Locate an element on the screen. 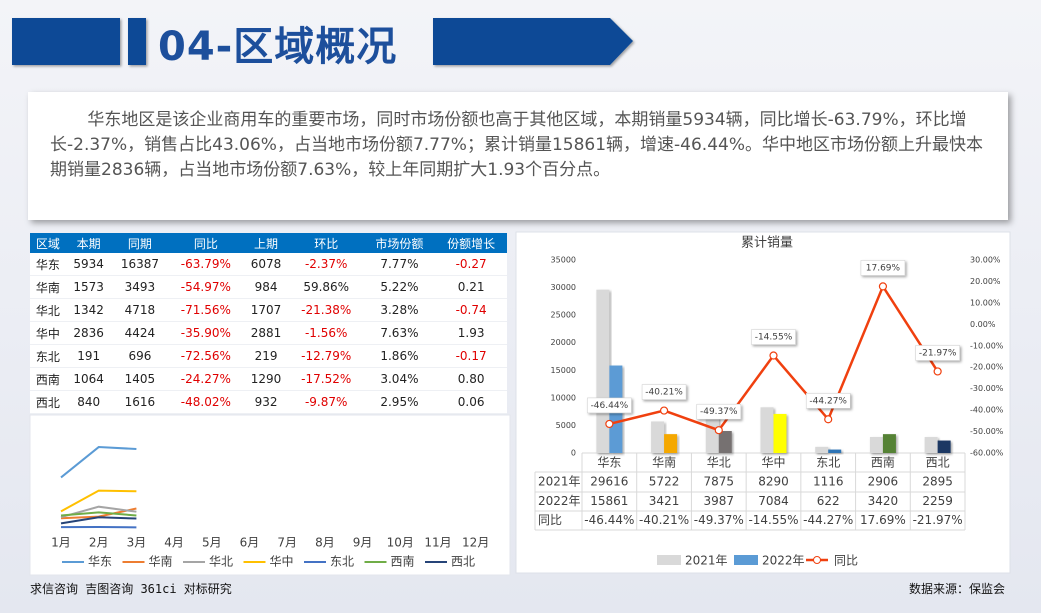  y2-tick-label: 20.00% is located at coordinates (985, 281).